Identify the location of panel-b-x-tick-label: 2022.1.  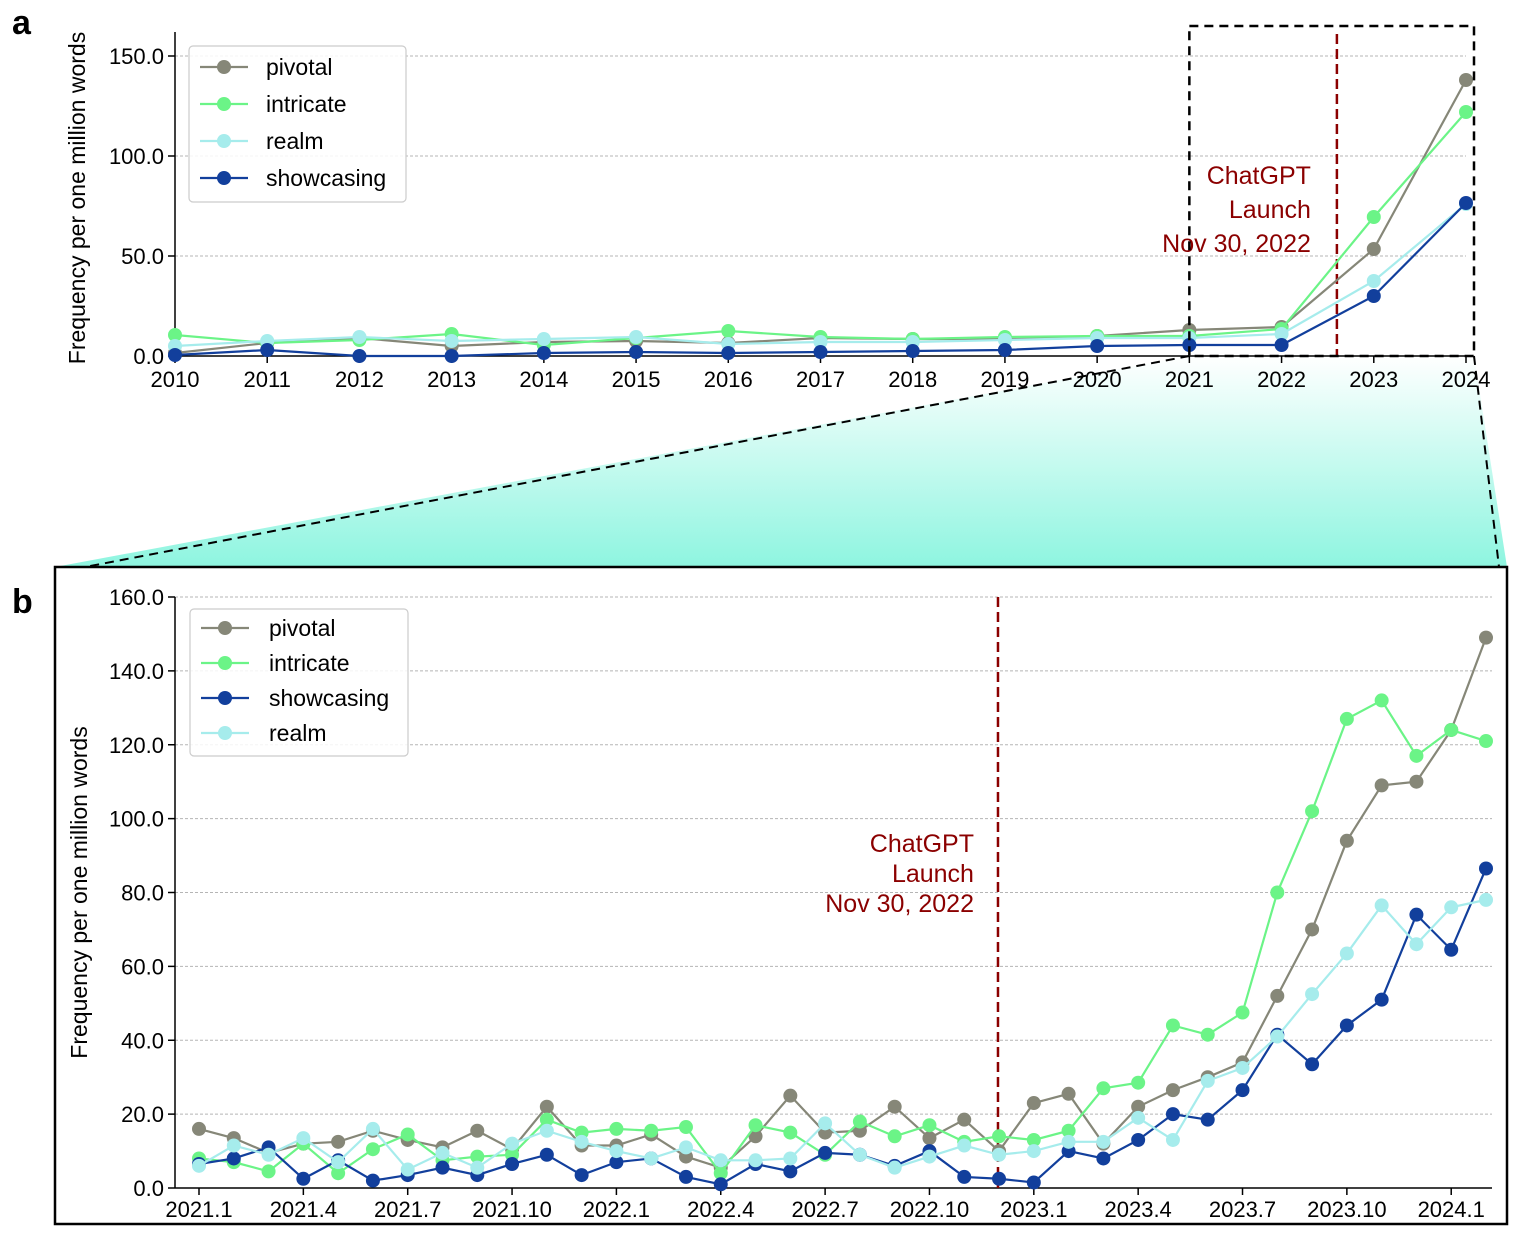
(616, 1209).